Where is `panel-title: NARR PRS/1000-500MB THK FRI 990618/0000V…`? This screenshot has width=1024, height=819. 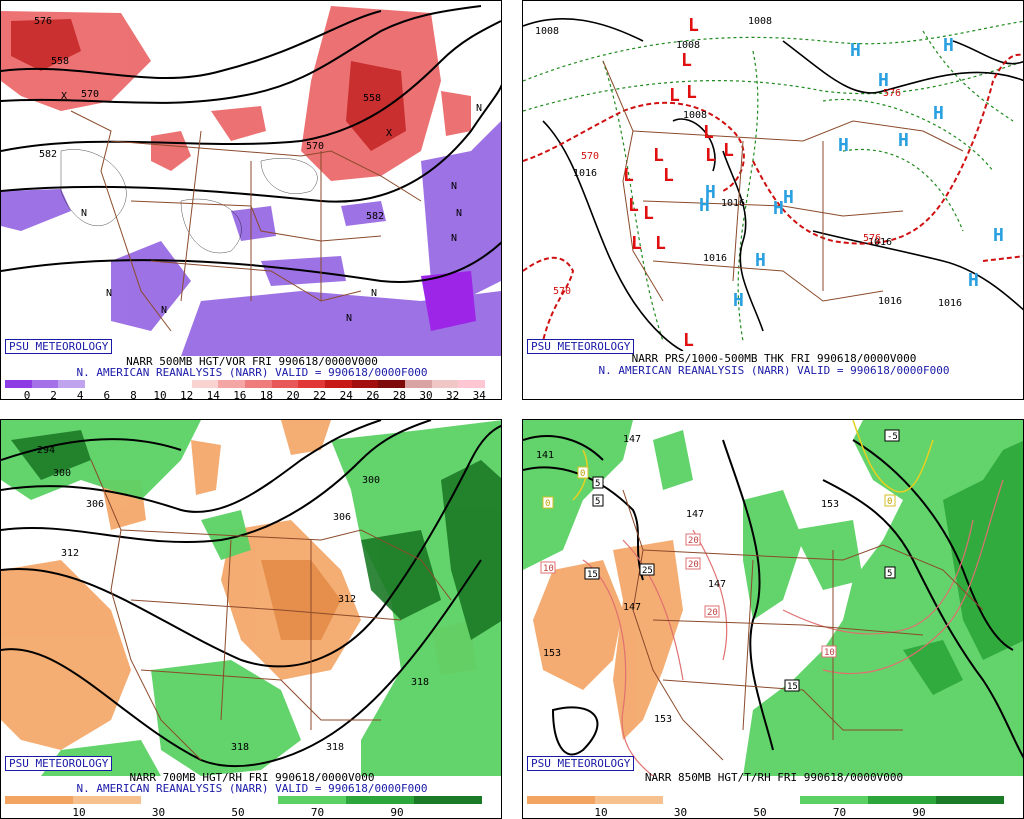
panel-title: NARR PRS/1000-500MB THK FRI 990618/0000V… is located at coordinates (774, 358).